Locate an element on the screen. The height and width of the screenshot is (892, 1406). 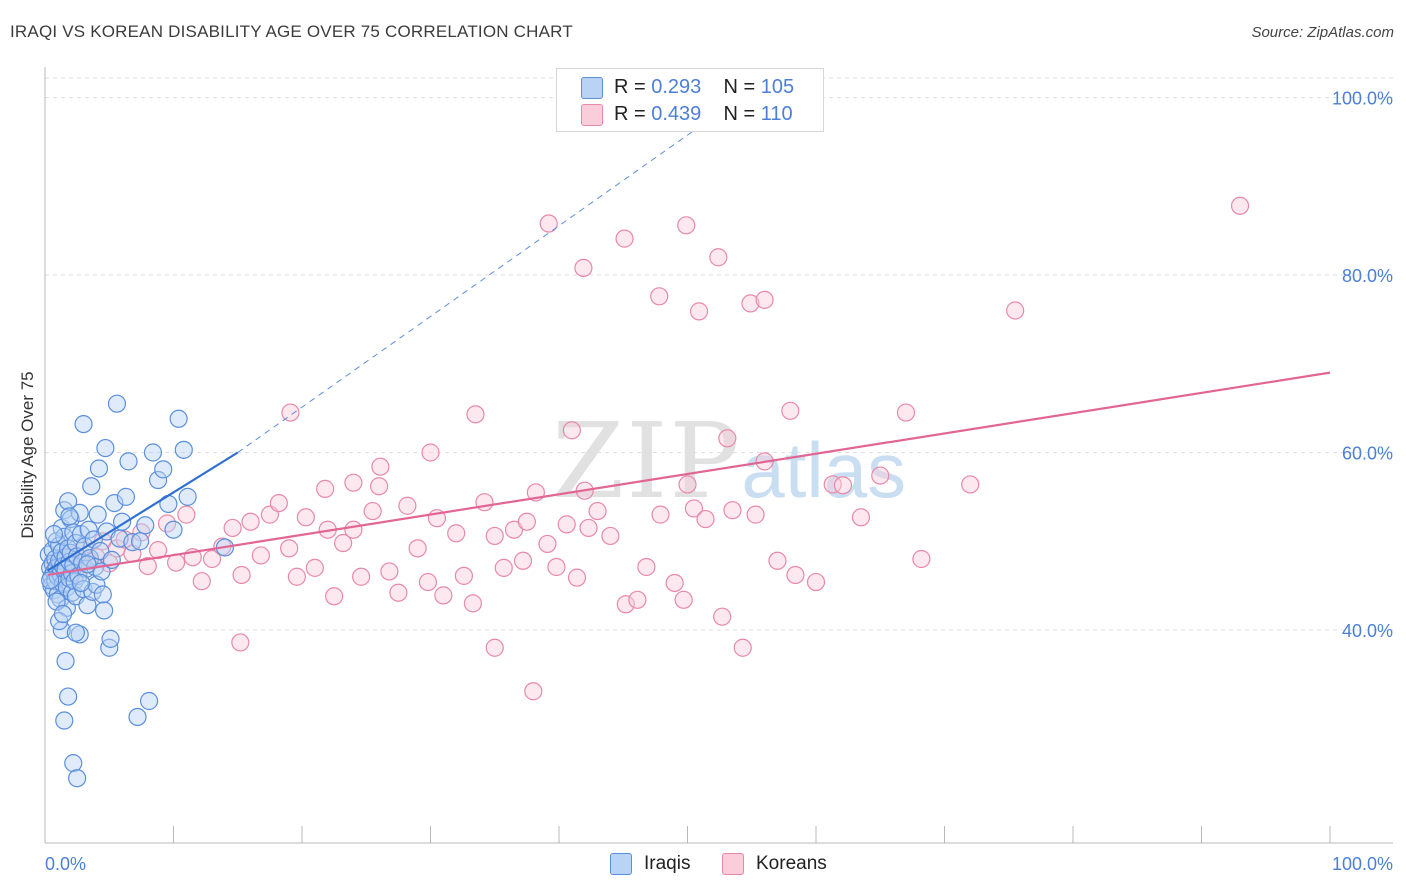
iraqis-trend-line is located at coordinates (142, 511).